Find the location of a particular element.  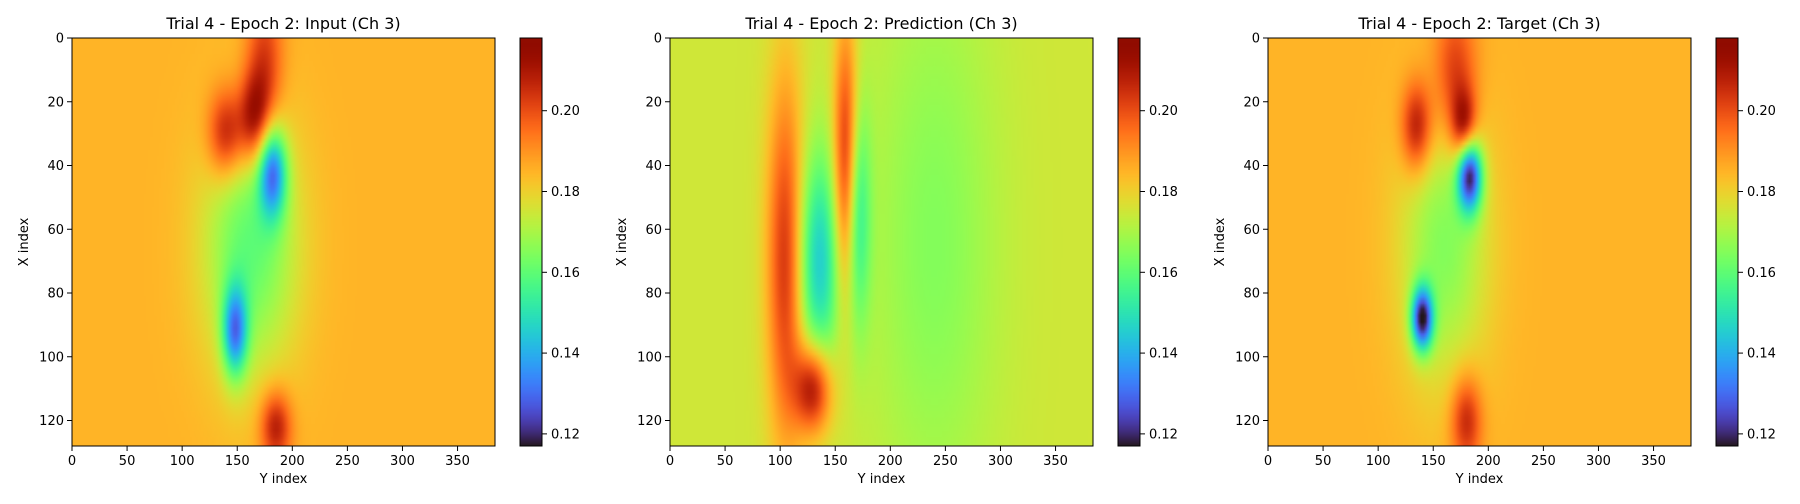

chart-title: Trial 4 - Epoch 2: Input (Ch 3) is located at coordinates (282, 23).